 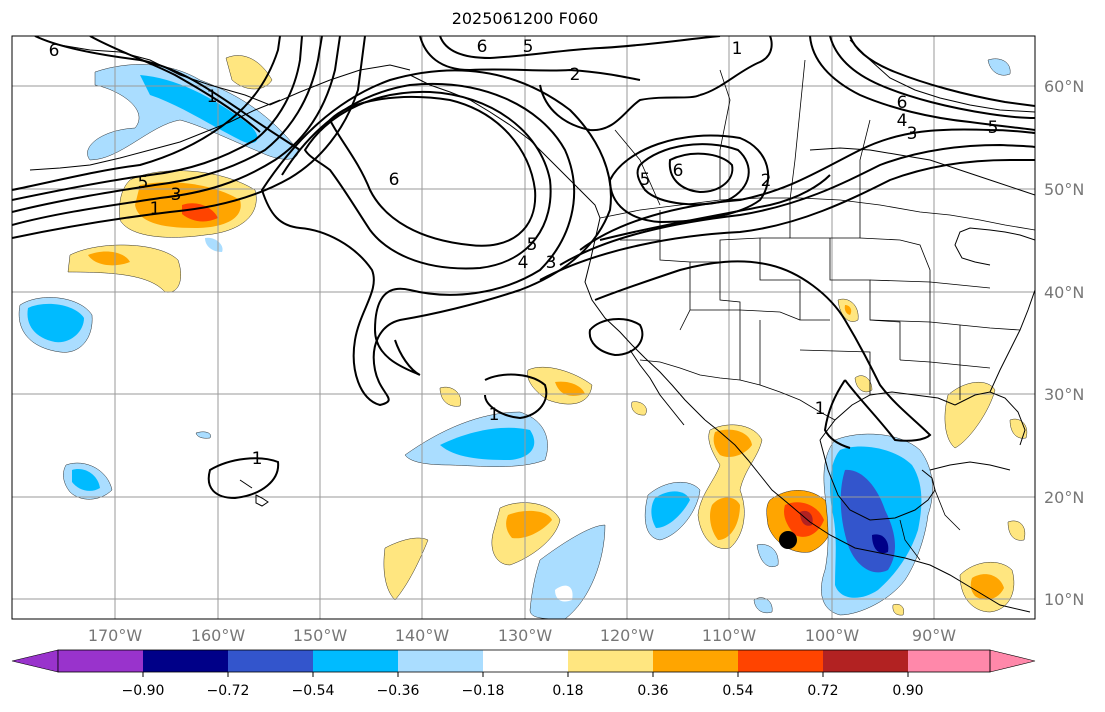 What do you see at coordinates (313, 691) in the screenshot?
I see `colorbar-tick-label: −0.54` at bounding box center [313, 691].